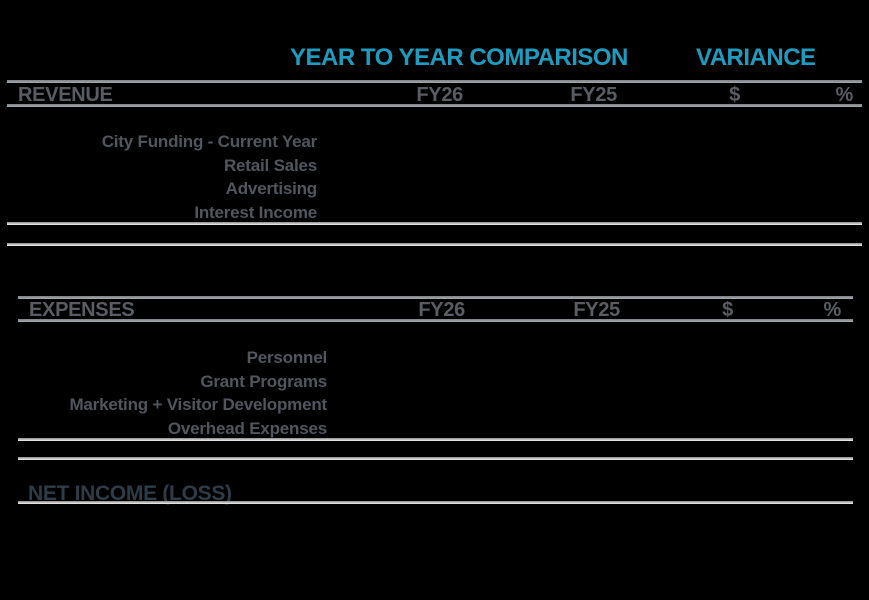 This screenshot has width=869, height=600. Describe the element at coordinates (596, 310) in the screenshot. I see `expenses-col-fy25: FY25` at that location.